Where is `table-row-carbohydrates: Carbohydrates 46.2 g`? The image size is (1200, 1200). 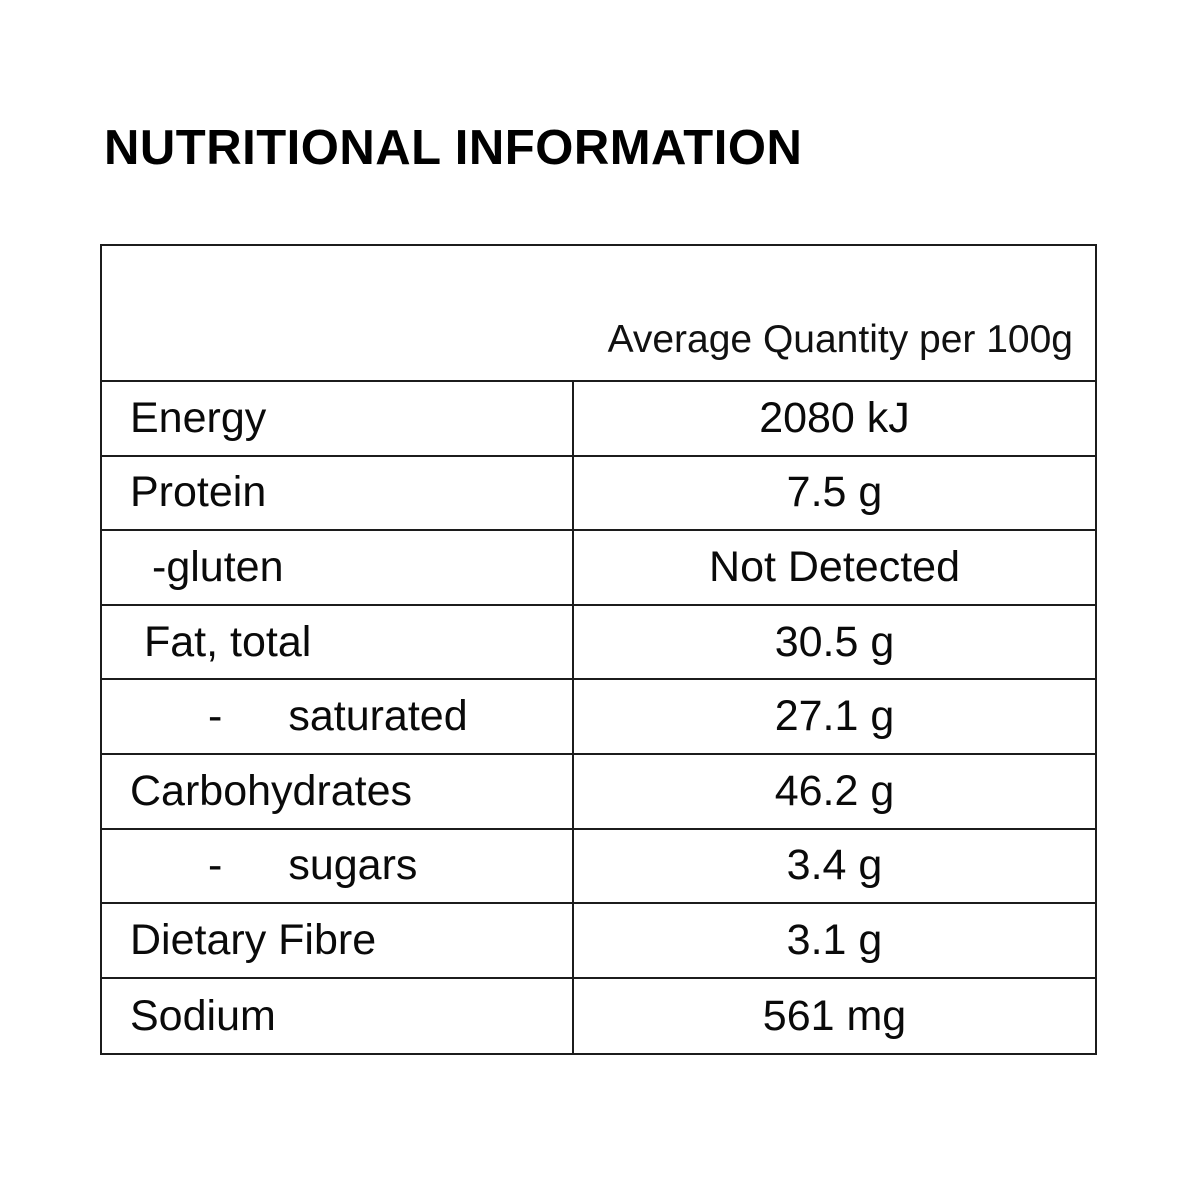
table-row-carbohydrates: Carbohydrates 46.2 g is located at coordinates (598, 792).